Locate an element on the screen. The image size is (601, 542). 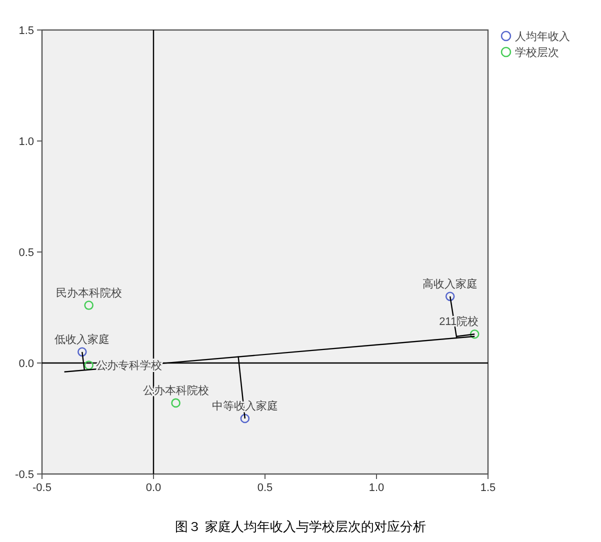
legend-label: 人均年收入 is located at coordinates (542, 36).